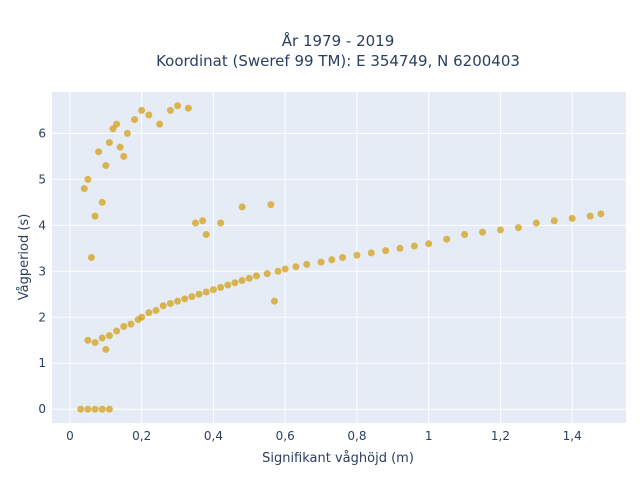 Image resolution: width=640 pixels, height=480 pixels. I want to click on y-tick-label: 6, so click(42, 133).